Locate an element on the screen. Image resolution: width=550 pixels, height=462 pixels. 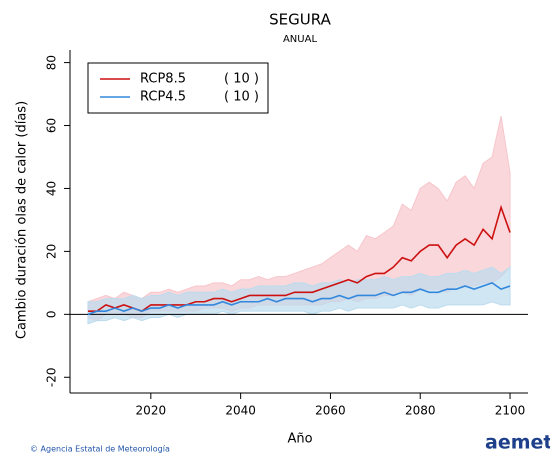
y-tick-label: 60 is located at coordinates (52, 125).